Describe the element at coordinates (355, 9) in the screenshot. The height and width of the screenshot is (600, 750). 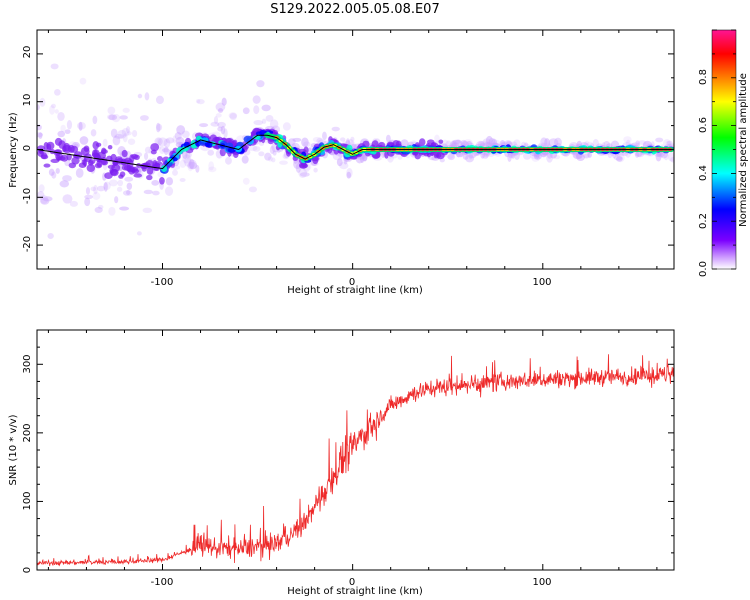
I see `figure-title: S129.2022.005.05.08.E07` at that location.